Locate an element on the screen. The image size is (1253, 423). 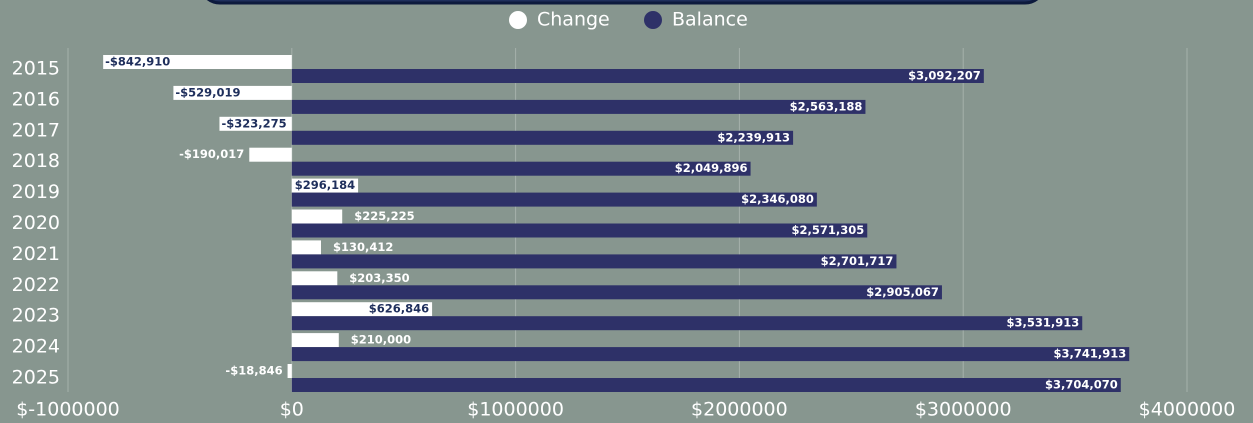
data-label: $2,049,896 is located at coordinates (711, 168).